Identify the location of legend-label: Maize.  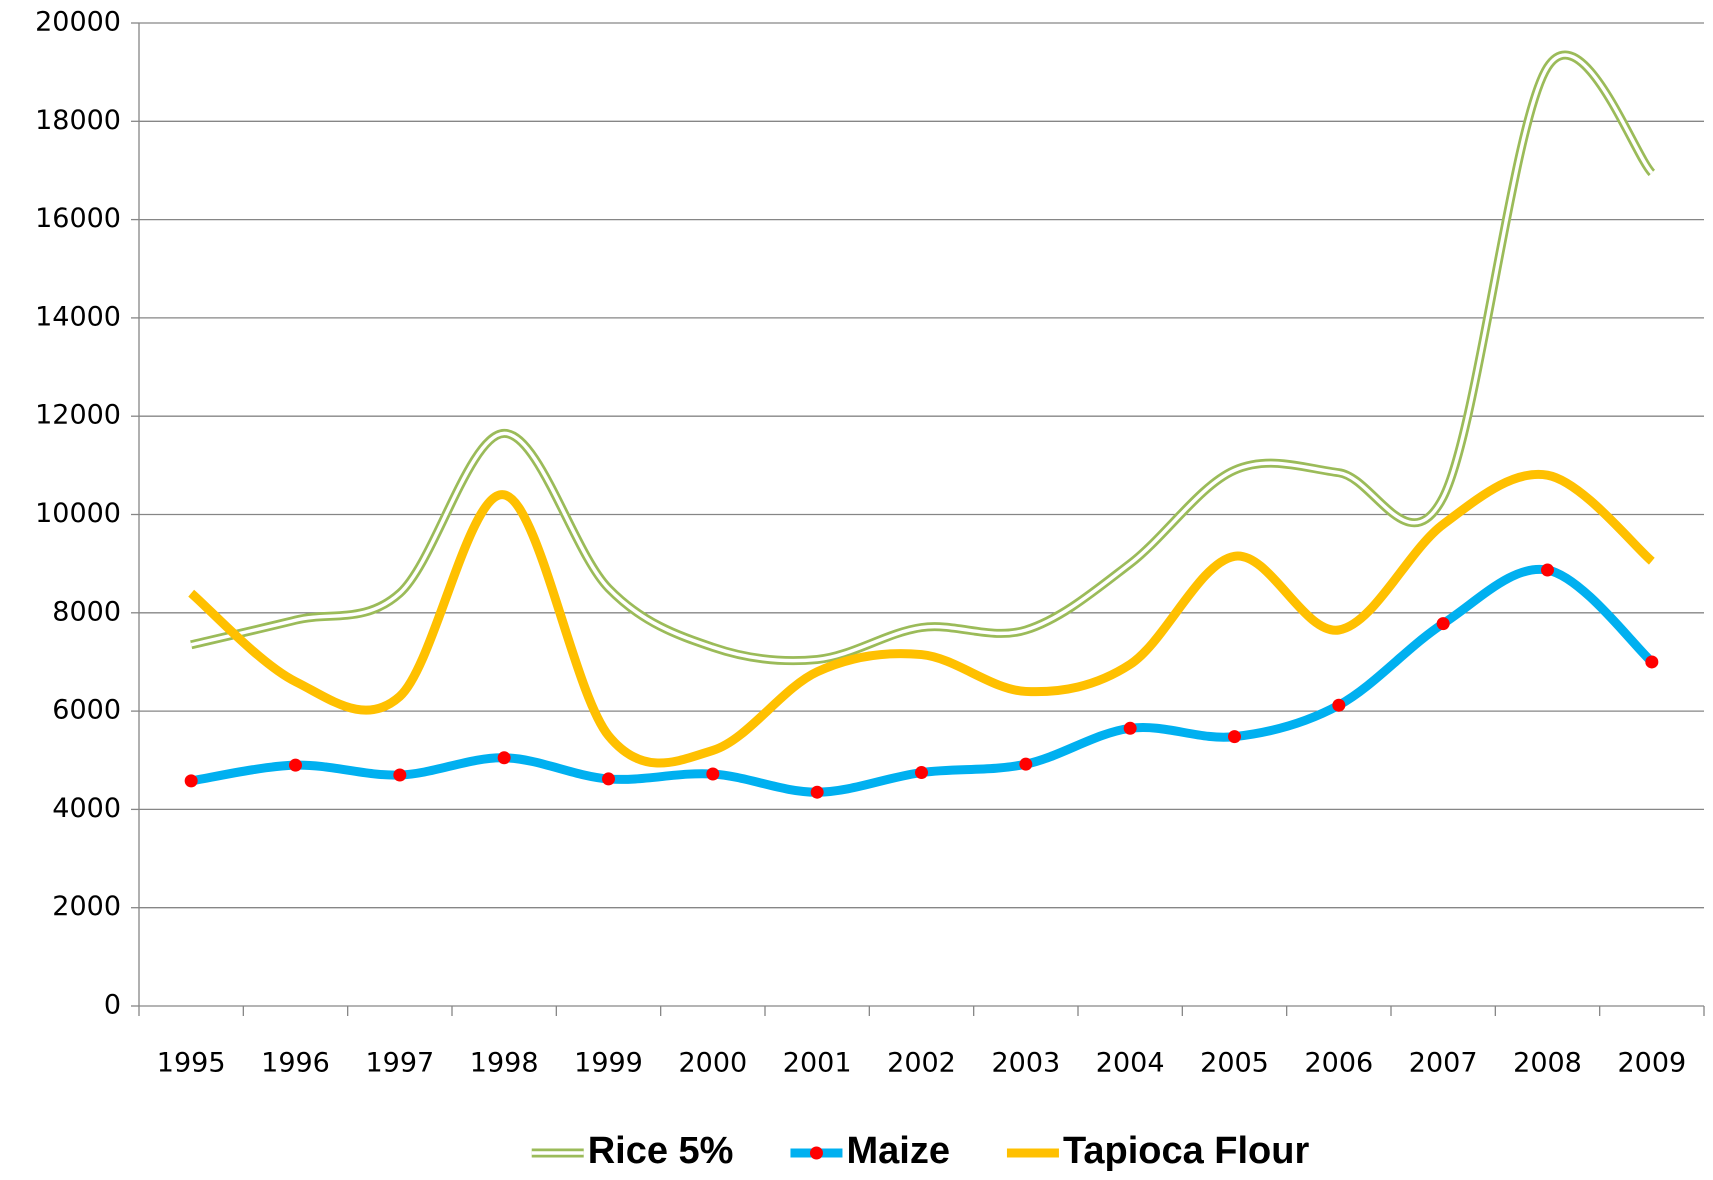
(897, 1151).